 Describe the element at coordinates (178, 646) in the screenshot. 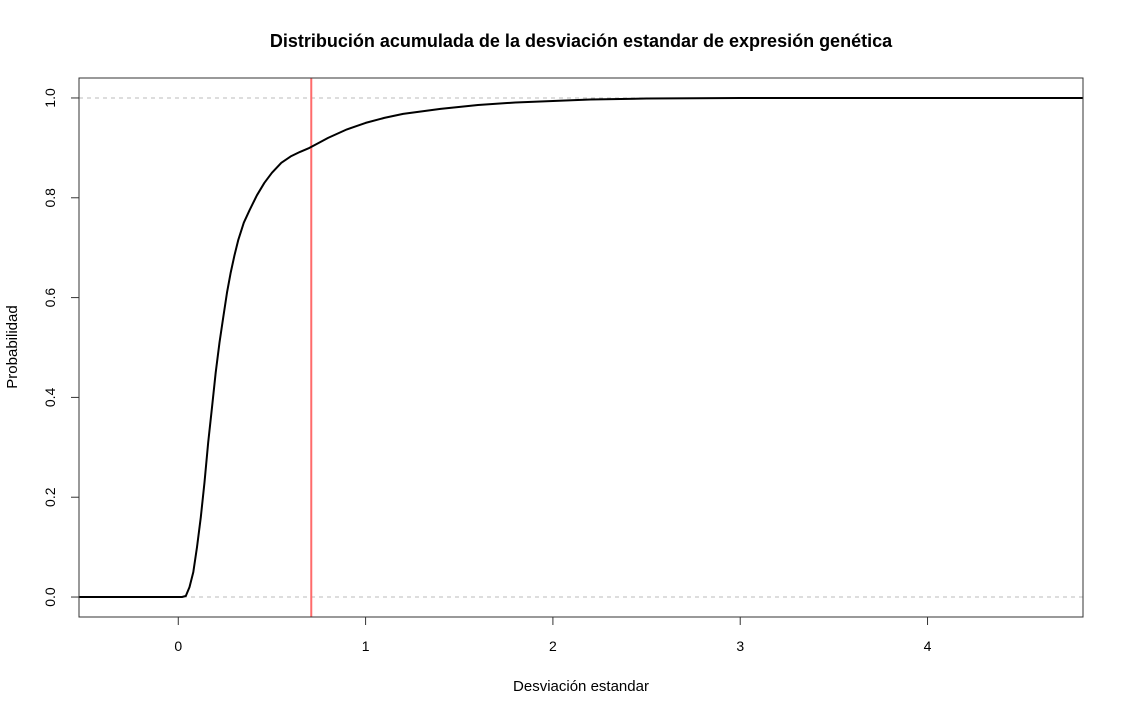

I see `x-tick-label: 0` at that location.